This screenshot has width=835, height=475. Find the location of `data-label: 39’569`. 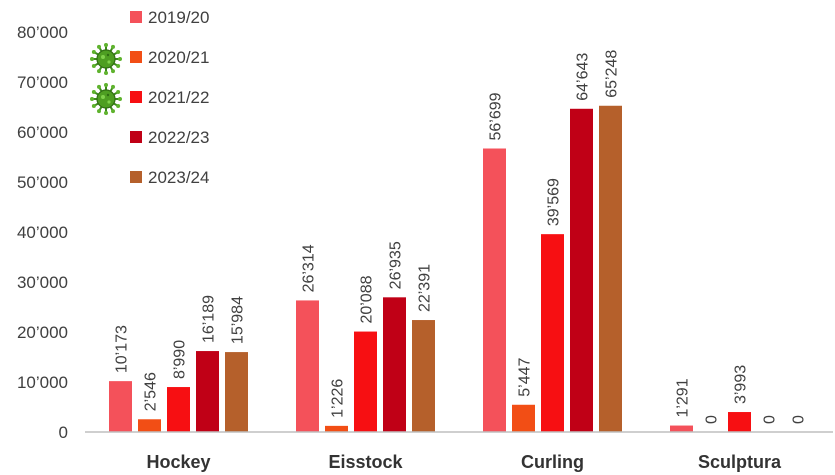

data-label: 39’569 is located at coordinates (554, 202).